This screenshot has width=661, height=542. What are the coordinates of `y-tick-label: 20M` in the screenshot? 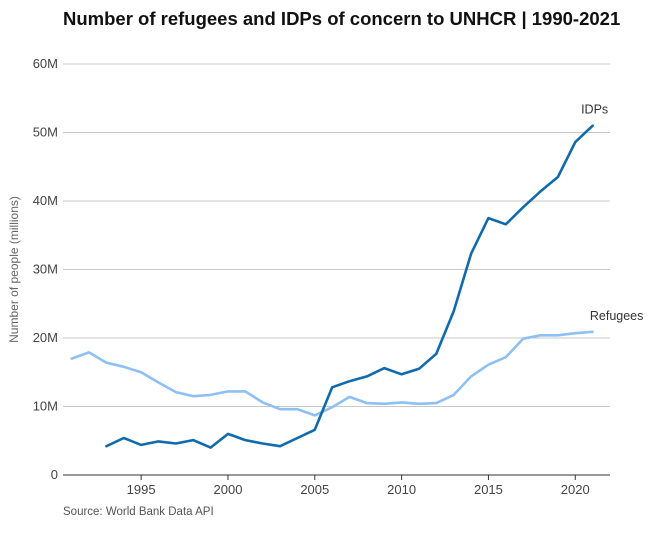 It's located at (45, 337).